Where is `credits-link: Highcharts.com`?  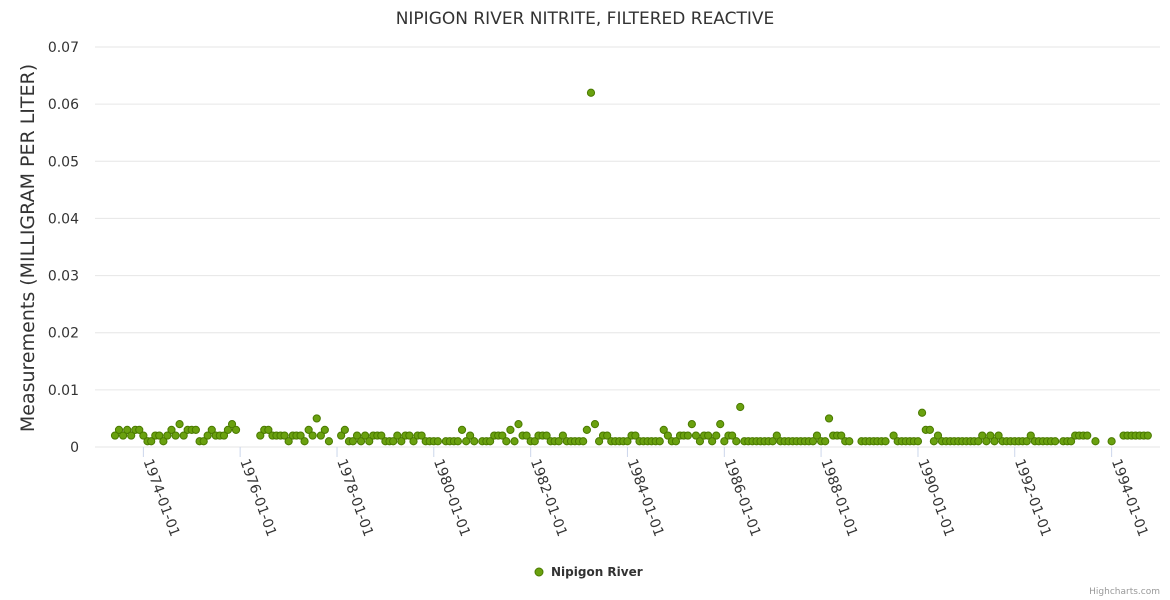 credits-link: Highcharts.com is located at coordinates (1124, 592).